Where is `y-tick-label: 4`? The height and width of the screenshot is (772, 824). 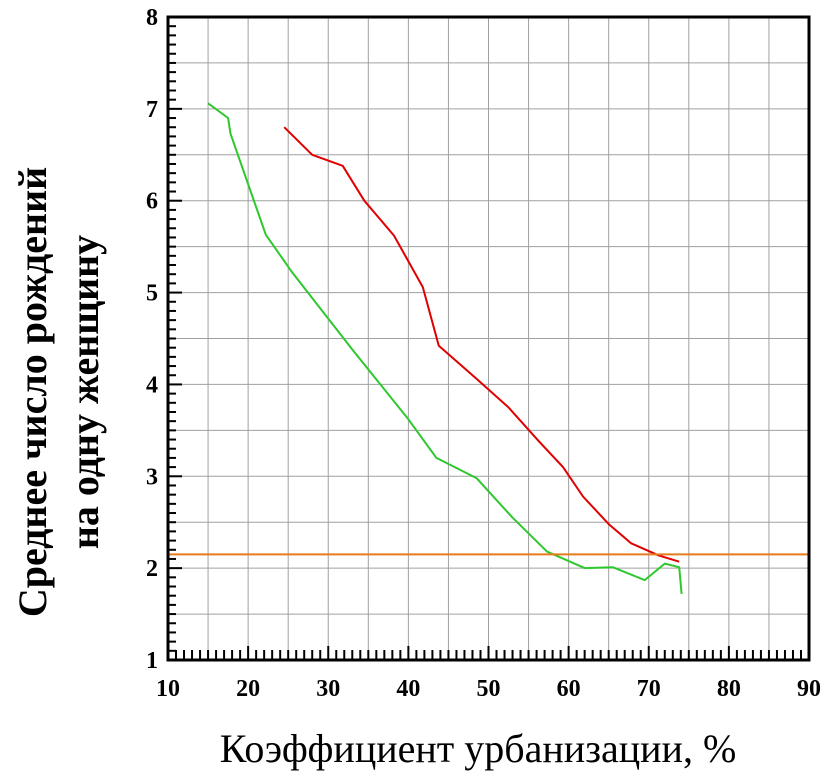 y-tick-label: 4 is located at coordinates (152, 385).